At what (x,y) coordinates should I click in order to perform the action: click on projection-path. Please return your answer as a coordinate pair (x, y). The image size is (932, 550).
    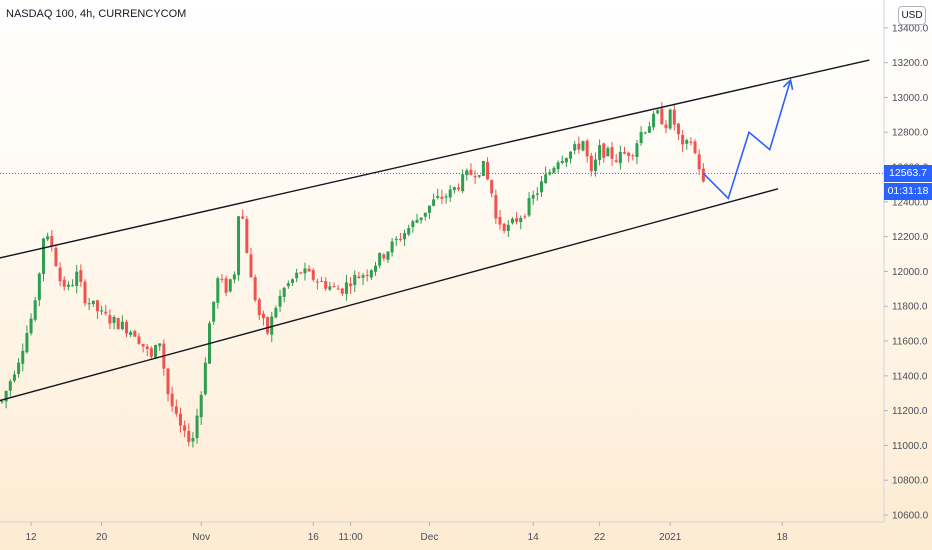
    Looking at the image, I should click on (747, 139).